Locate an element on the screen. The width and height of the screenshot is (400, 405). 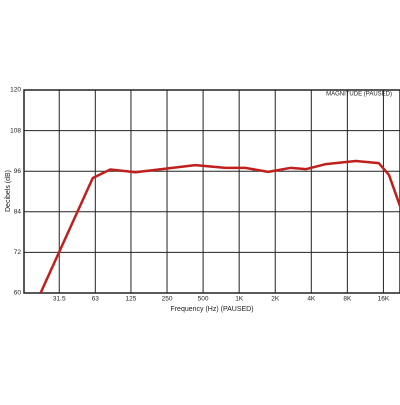
x-tick-label: 4K is located at coordinates (311, 299).